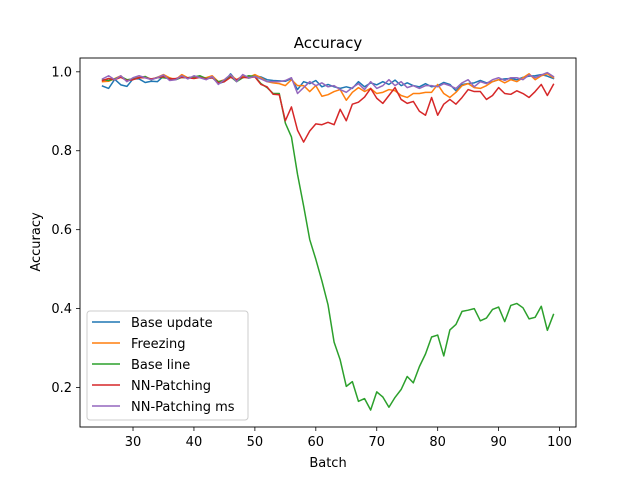  I want to click on x-axis-label: Batch, so click(327, 463).